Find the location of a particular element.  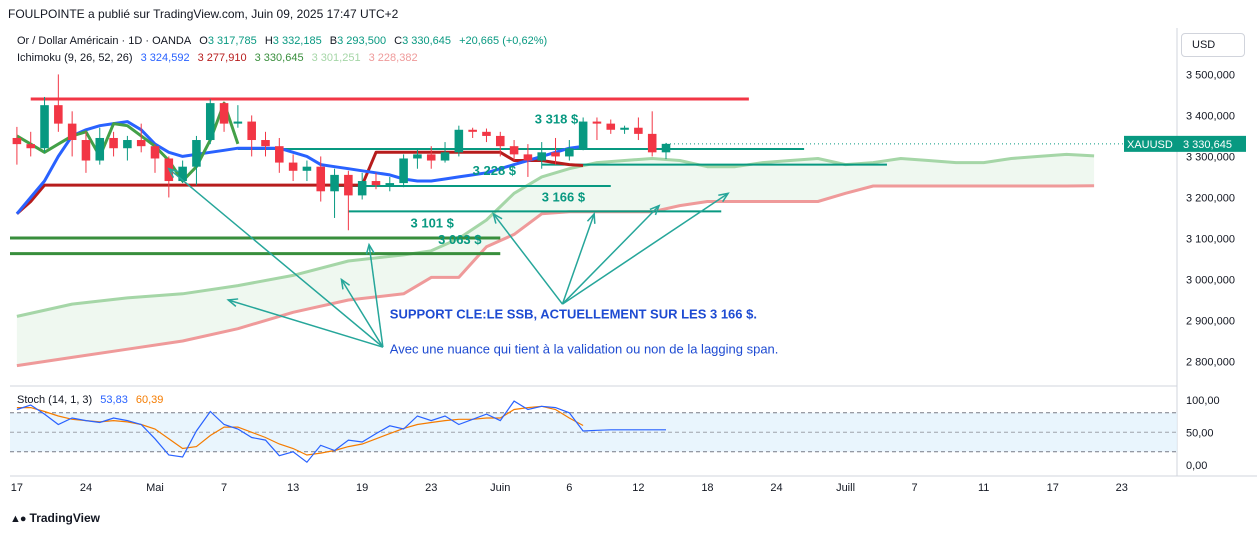

price-tick-label: 2 900,000 is located at coordinates (1210, 321).